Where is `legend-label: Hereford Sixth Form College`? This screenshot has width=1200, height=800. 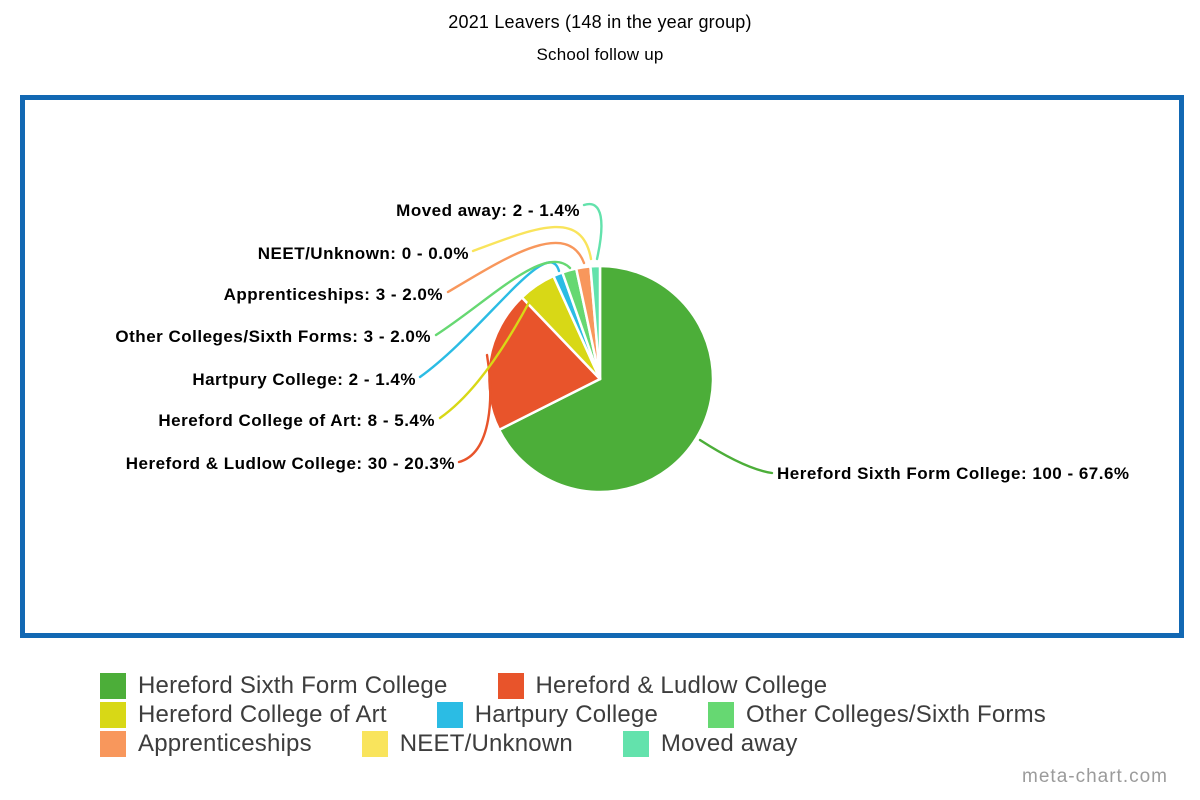 legend-label: Hereford Sixth Form College is located at coordinates (293, 685).